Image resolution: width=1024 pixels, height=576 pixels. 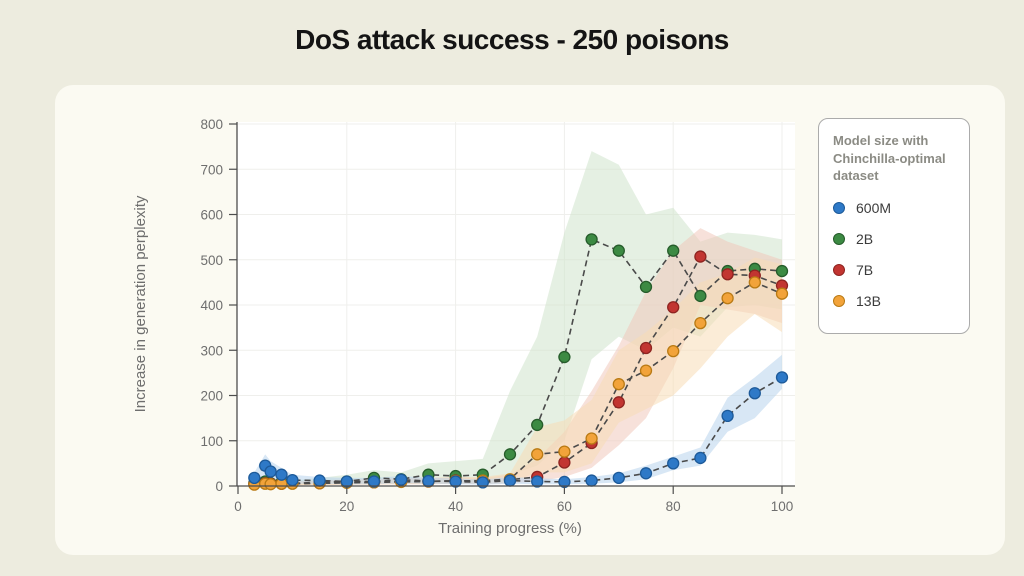 What do you see at coordinates (894, 270) in the screenshot?
I see `legend-item-7b: 7B` at bounding box center [894, 270].